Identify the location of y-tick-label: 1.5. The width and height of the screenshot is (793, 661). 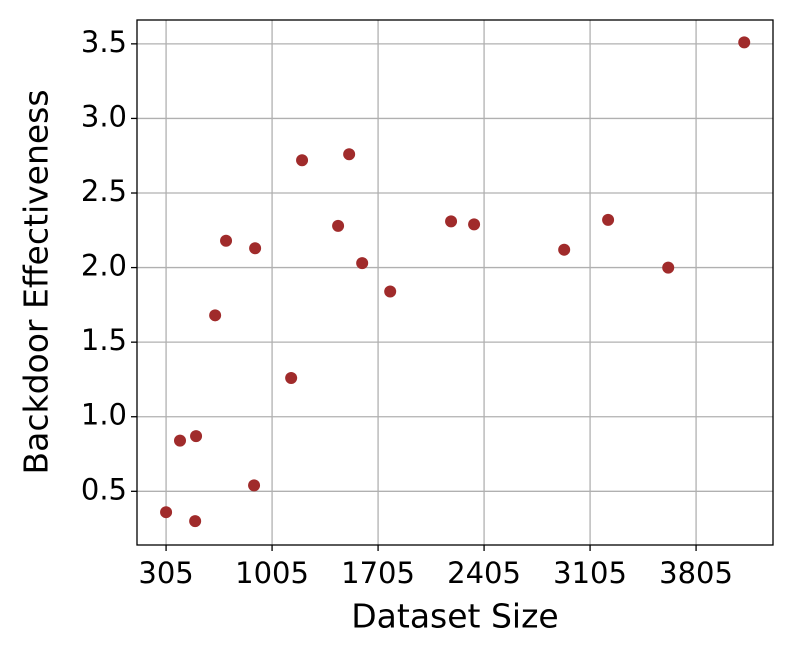
(104, 340).